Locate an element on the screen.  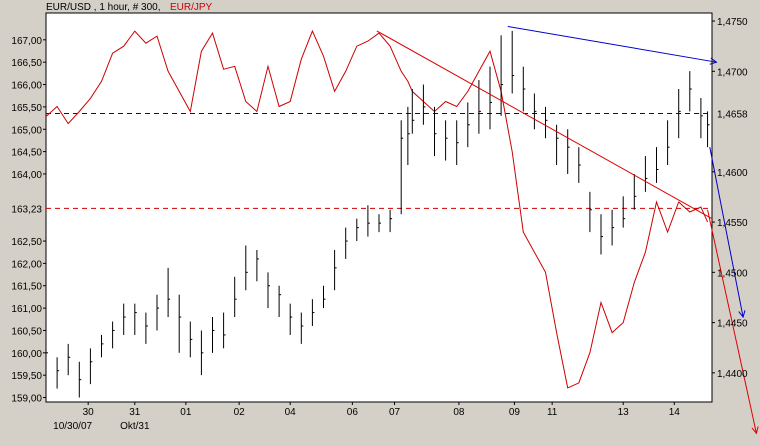
x-axis-tick-label: 06 is located at coordinates (353, 412).